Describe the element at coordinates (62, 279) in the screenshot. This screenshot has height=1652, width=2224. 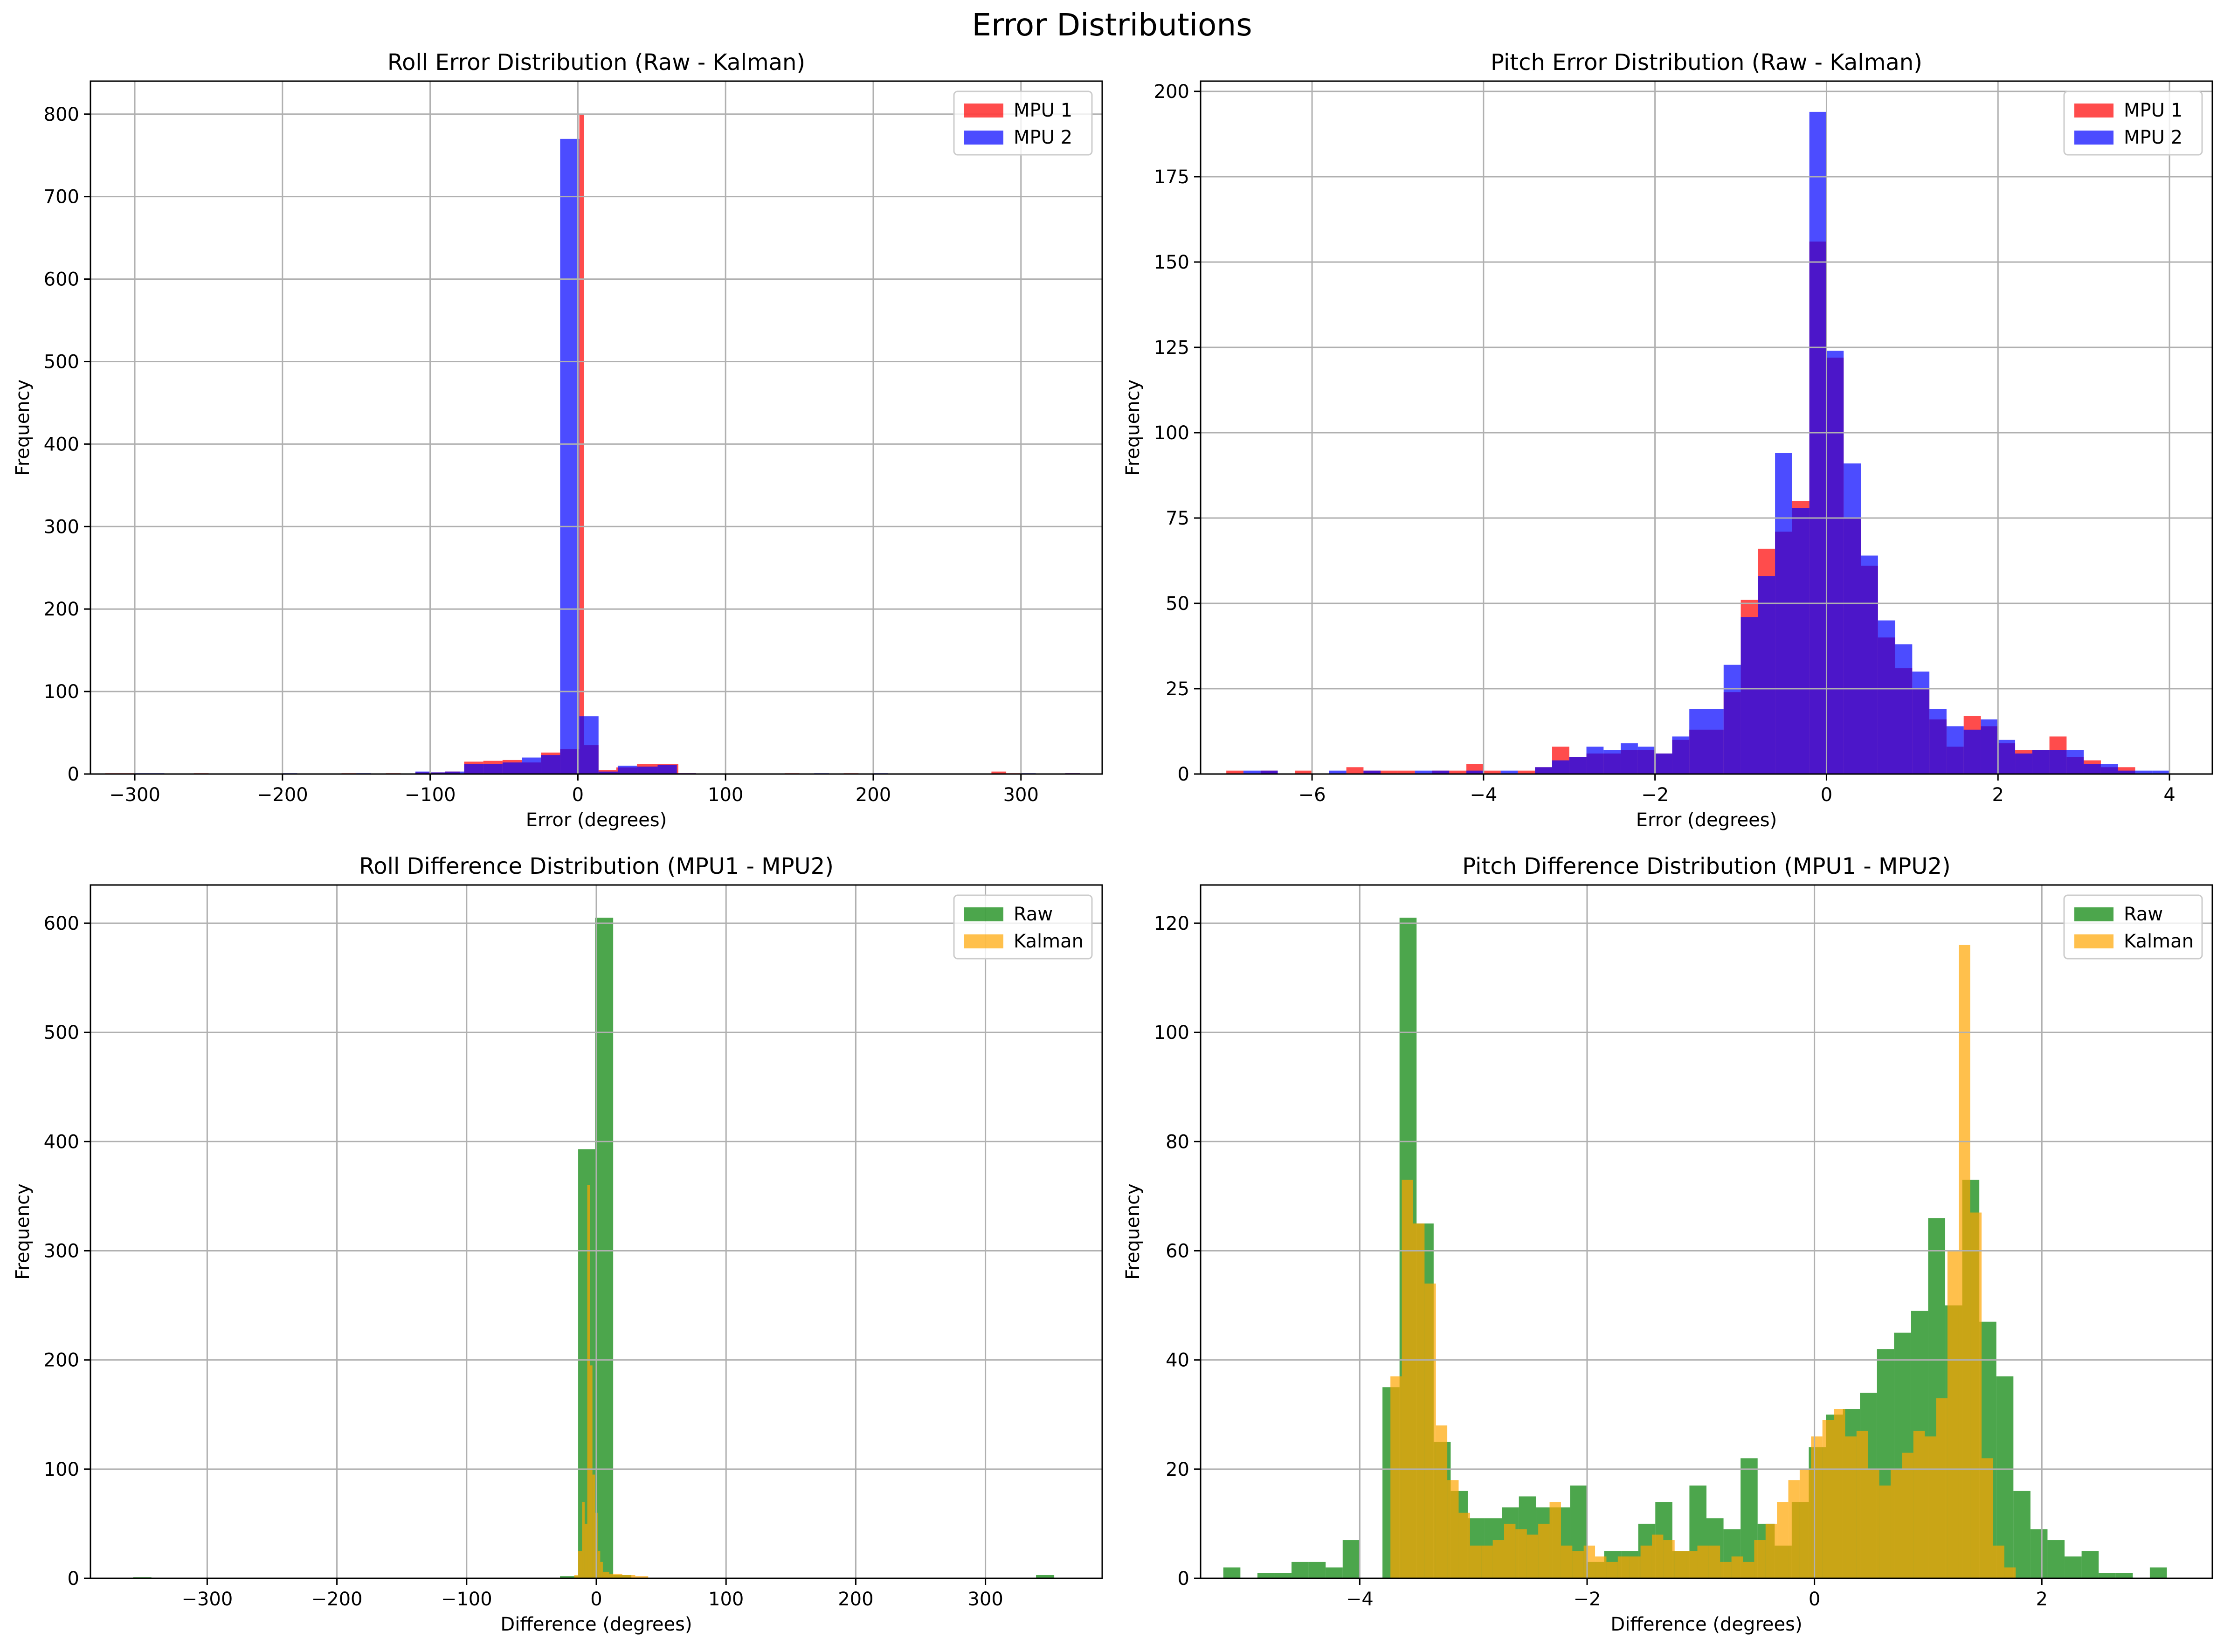
I see `y-tick-label: 600` at that location.